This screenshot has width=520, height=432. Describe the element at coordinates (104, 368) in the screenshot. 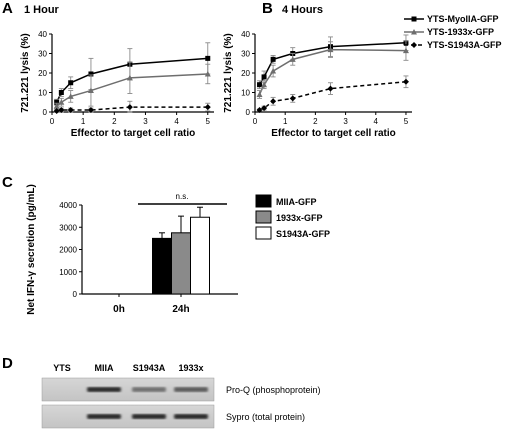

I see `lane-label: MIIA` at that location.